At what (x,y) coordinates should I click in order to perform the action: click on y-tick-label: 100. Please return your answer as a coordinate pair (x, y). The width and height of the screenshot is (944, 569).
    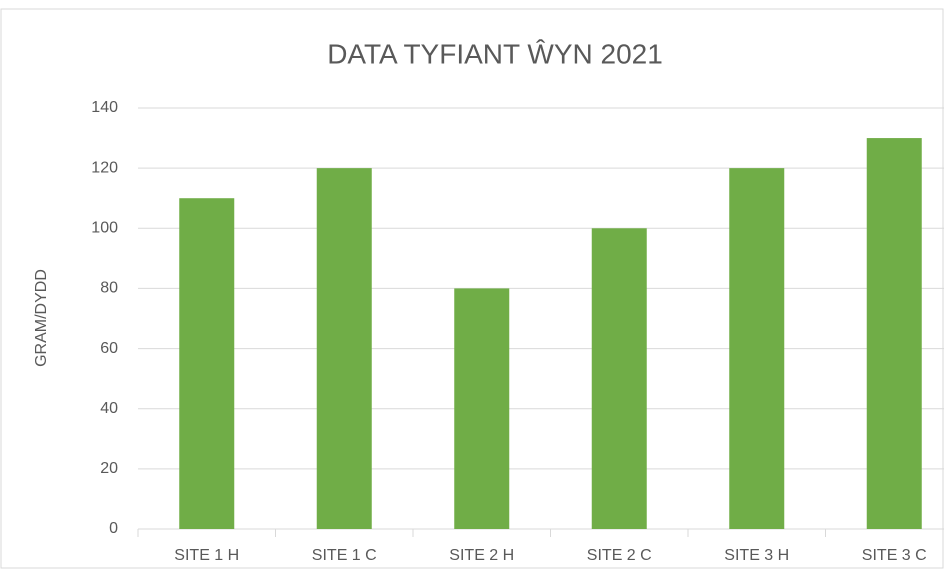
    Looking at the image, I should click on (104, 228).